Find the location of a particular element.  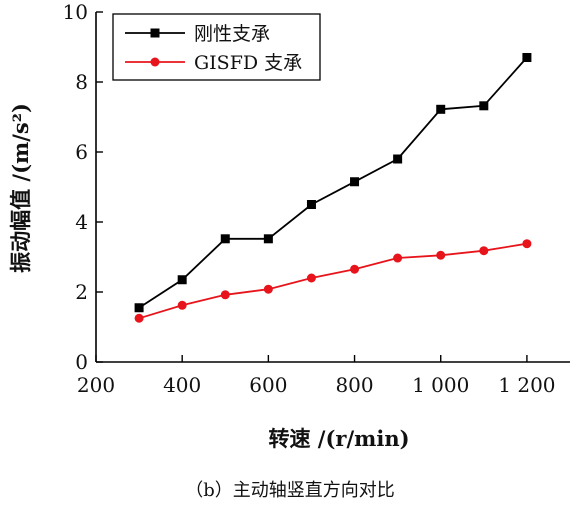

x-tick-label: 800 is located at coordinates (354, 385).